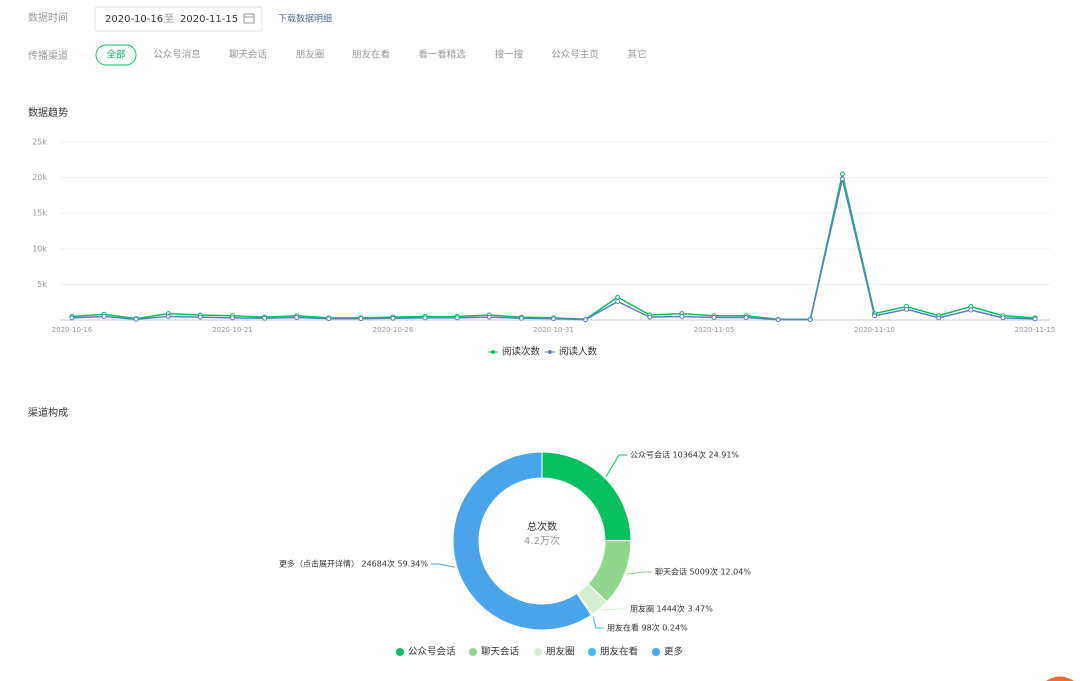 The image size is (1080, 681). Describe the element at coordinates (48, 112) in the screenshot. I see `section-title: 数据趋势` at that location.